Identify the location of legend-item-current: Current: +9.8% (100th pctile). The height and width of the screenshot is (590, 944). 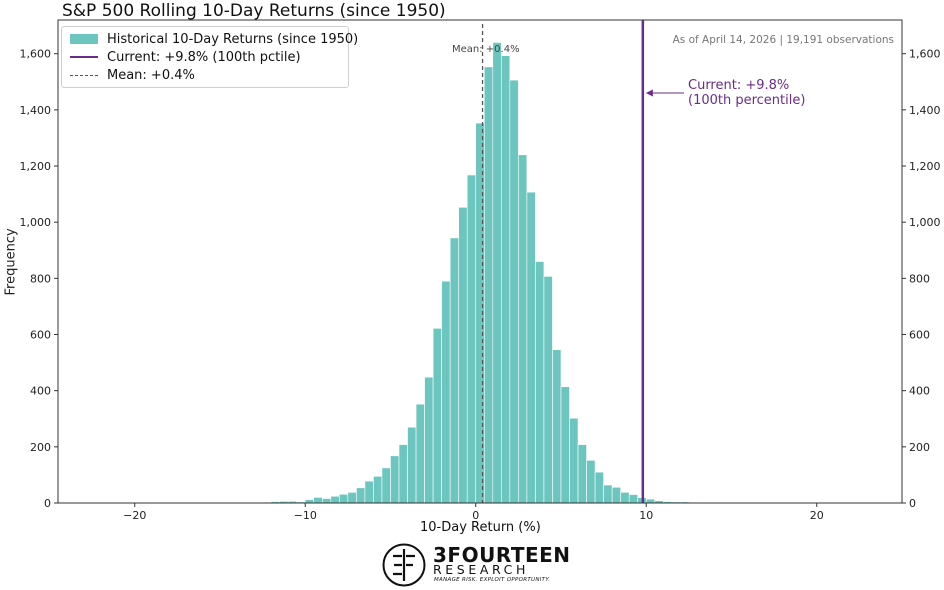
(185, 57).